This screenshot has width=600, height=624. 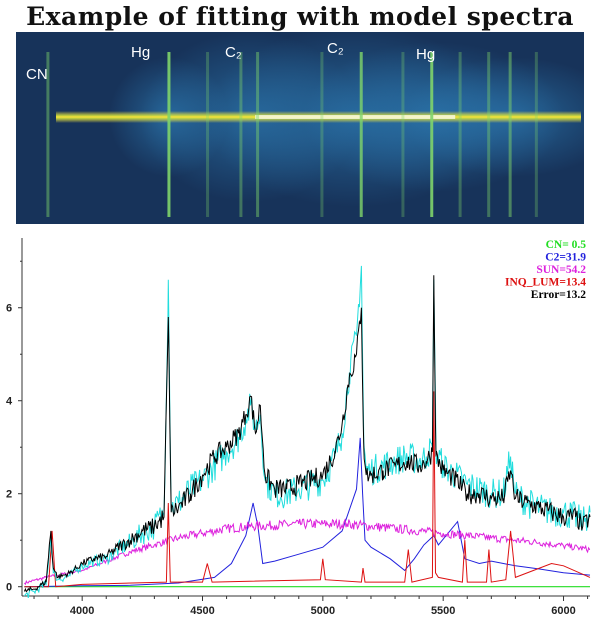 What do you see at coordinates (565, 258) in the screenshot?
I see `legend-entry: C2=31.9` at bounding box center [565, 258].